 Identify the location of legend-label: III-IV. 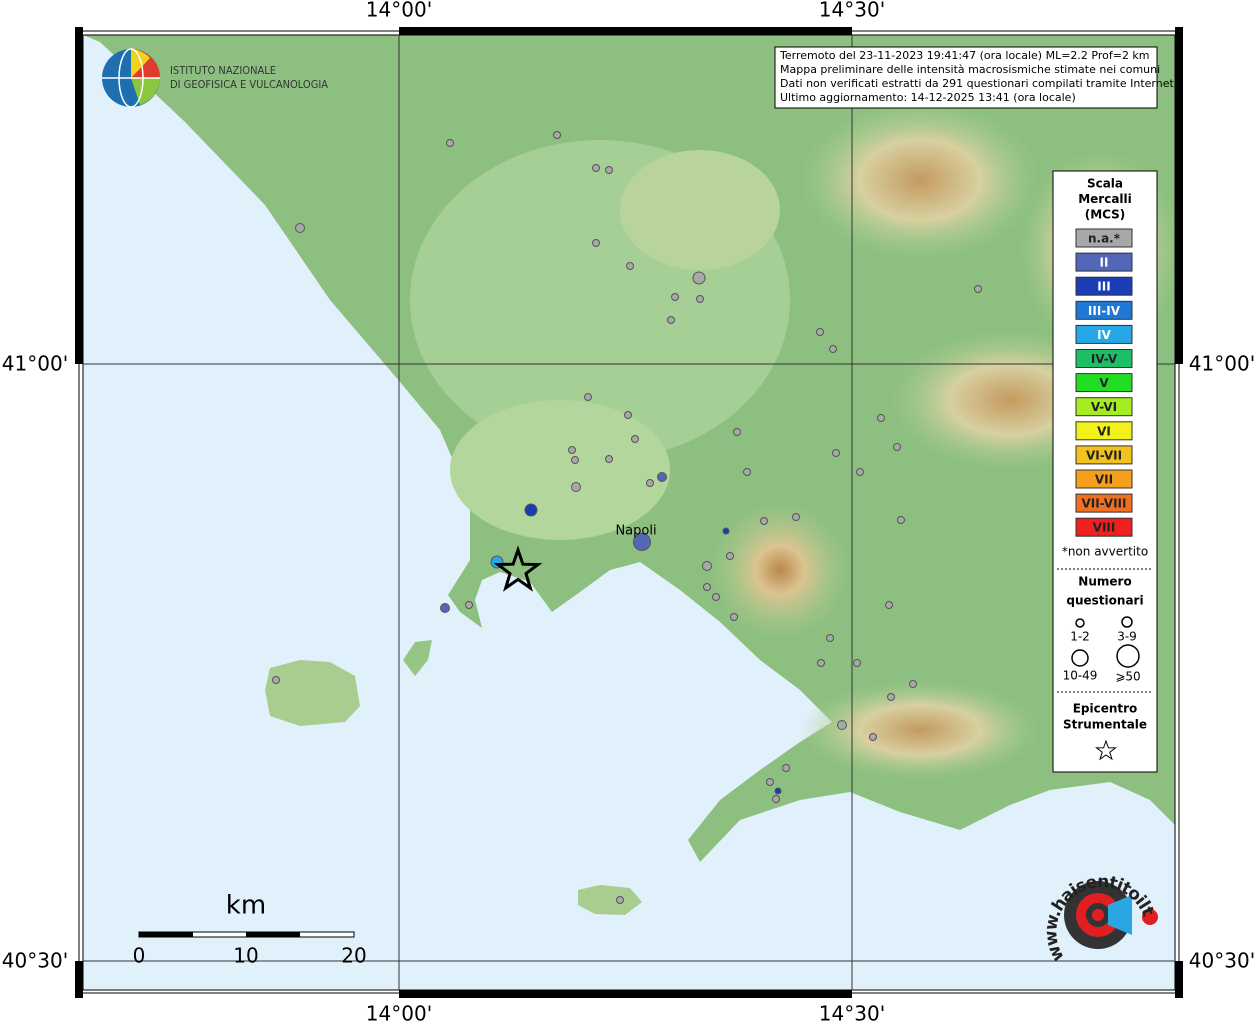
(1104, 311).